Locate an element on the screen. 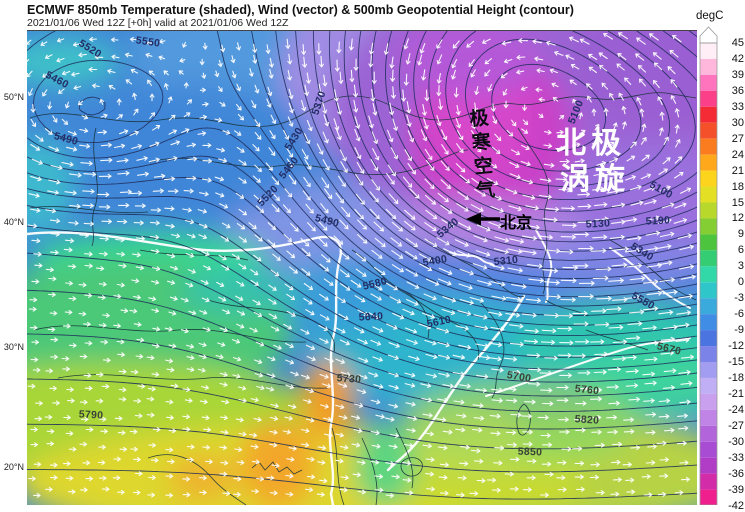 The width and height of the screenshot is (745, 512). beijing-arrow-icon is located at coordinates (483, 219).